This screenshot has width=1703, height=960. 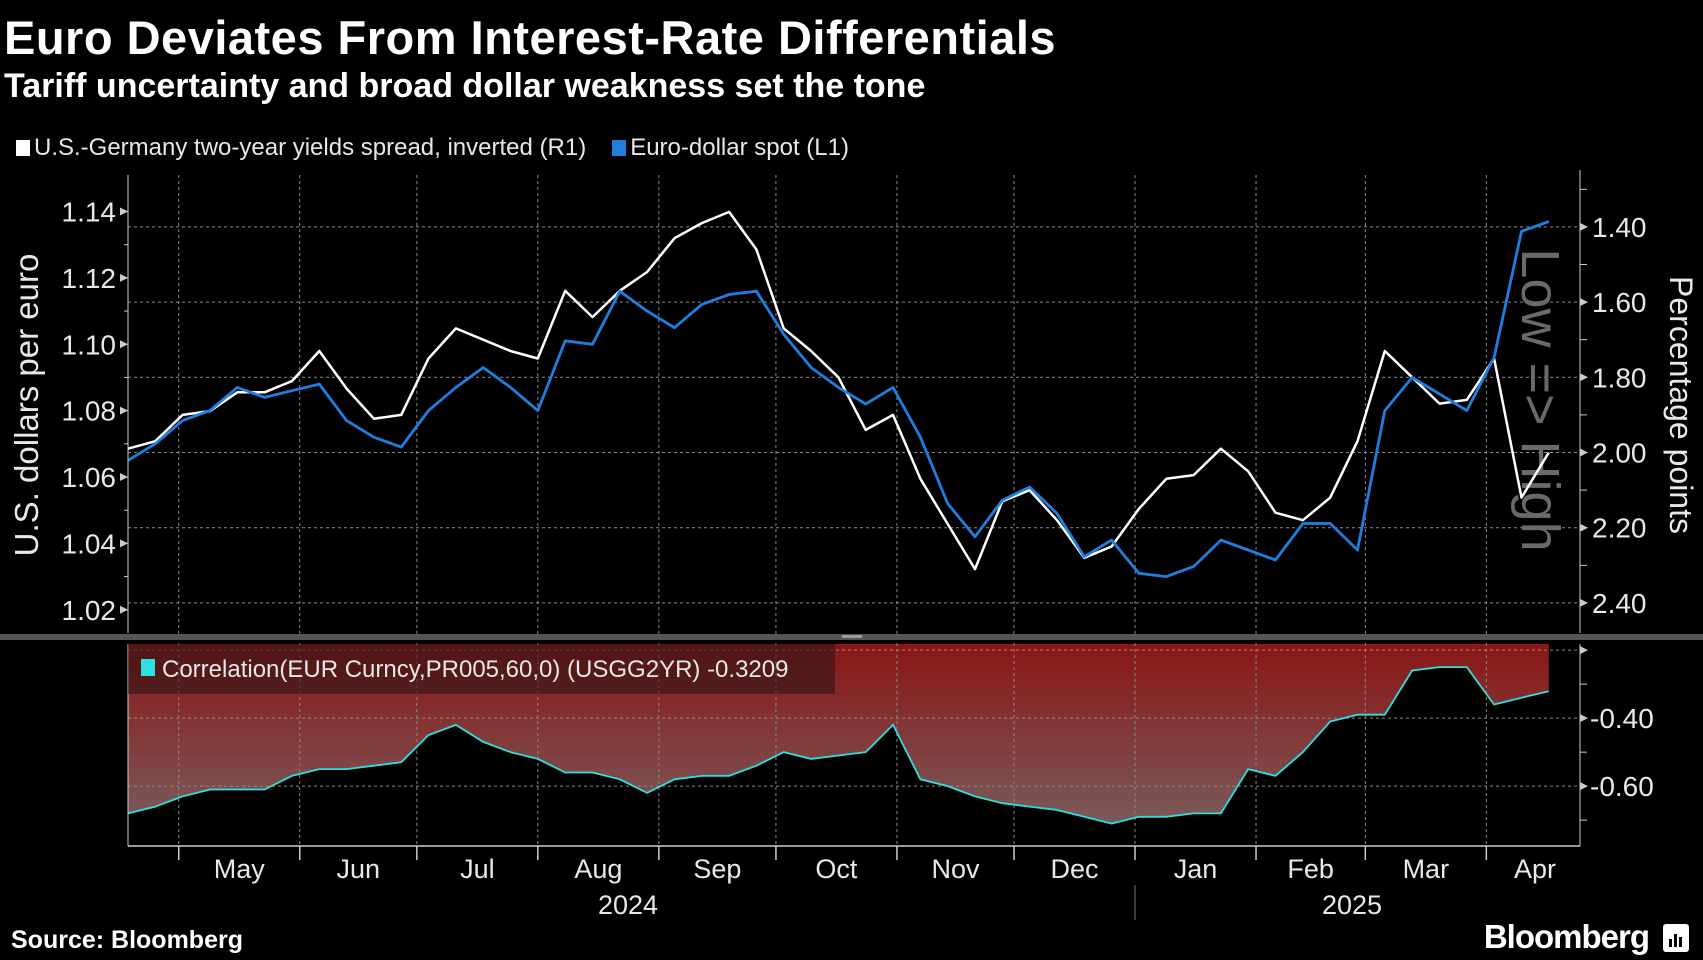 I want to click on low-high-annotation: Low => High, so click(x=1540, y=399).